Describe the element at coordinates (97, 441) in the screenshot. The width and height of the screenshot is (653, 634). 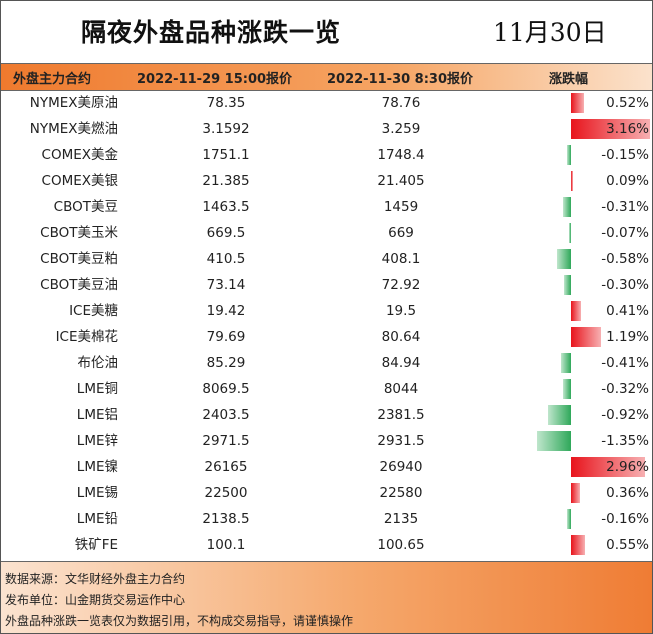
I see `contract-name: LME锌` at that location.